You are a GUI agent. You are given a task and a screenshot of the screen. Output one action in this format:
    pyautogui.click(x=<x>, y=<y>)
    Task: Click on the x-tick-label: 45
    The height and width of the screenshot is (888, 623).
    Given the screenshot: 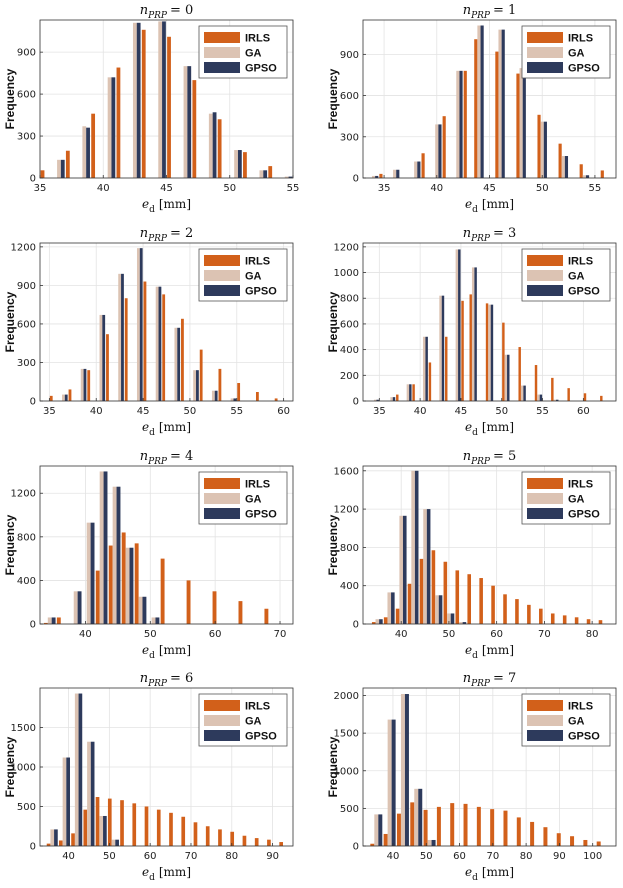 What is the action you would take?
    pyautogui.click(x=166, y=188)
    